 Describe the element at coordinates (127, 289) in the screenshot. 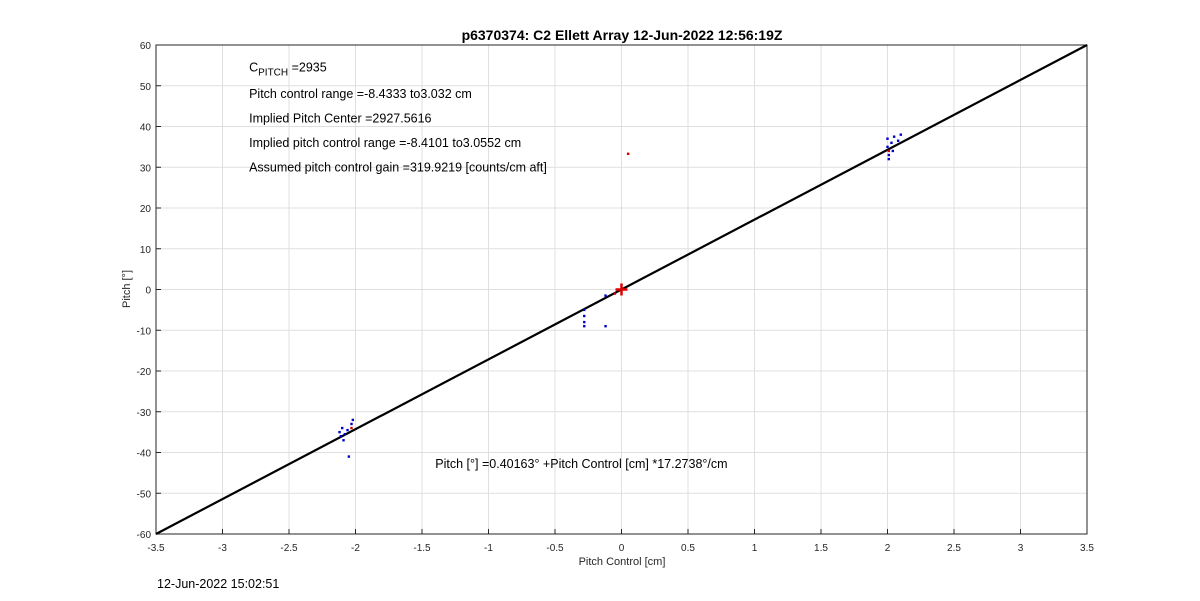

I see `y-axis-label: Pitch [°]` at that location.